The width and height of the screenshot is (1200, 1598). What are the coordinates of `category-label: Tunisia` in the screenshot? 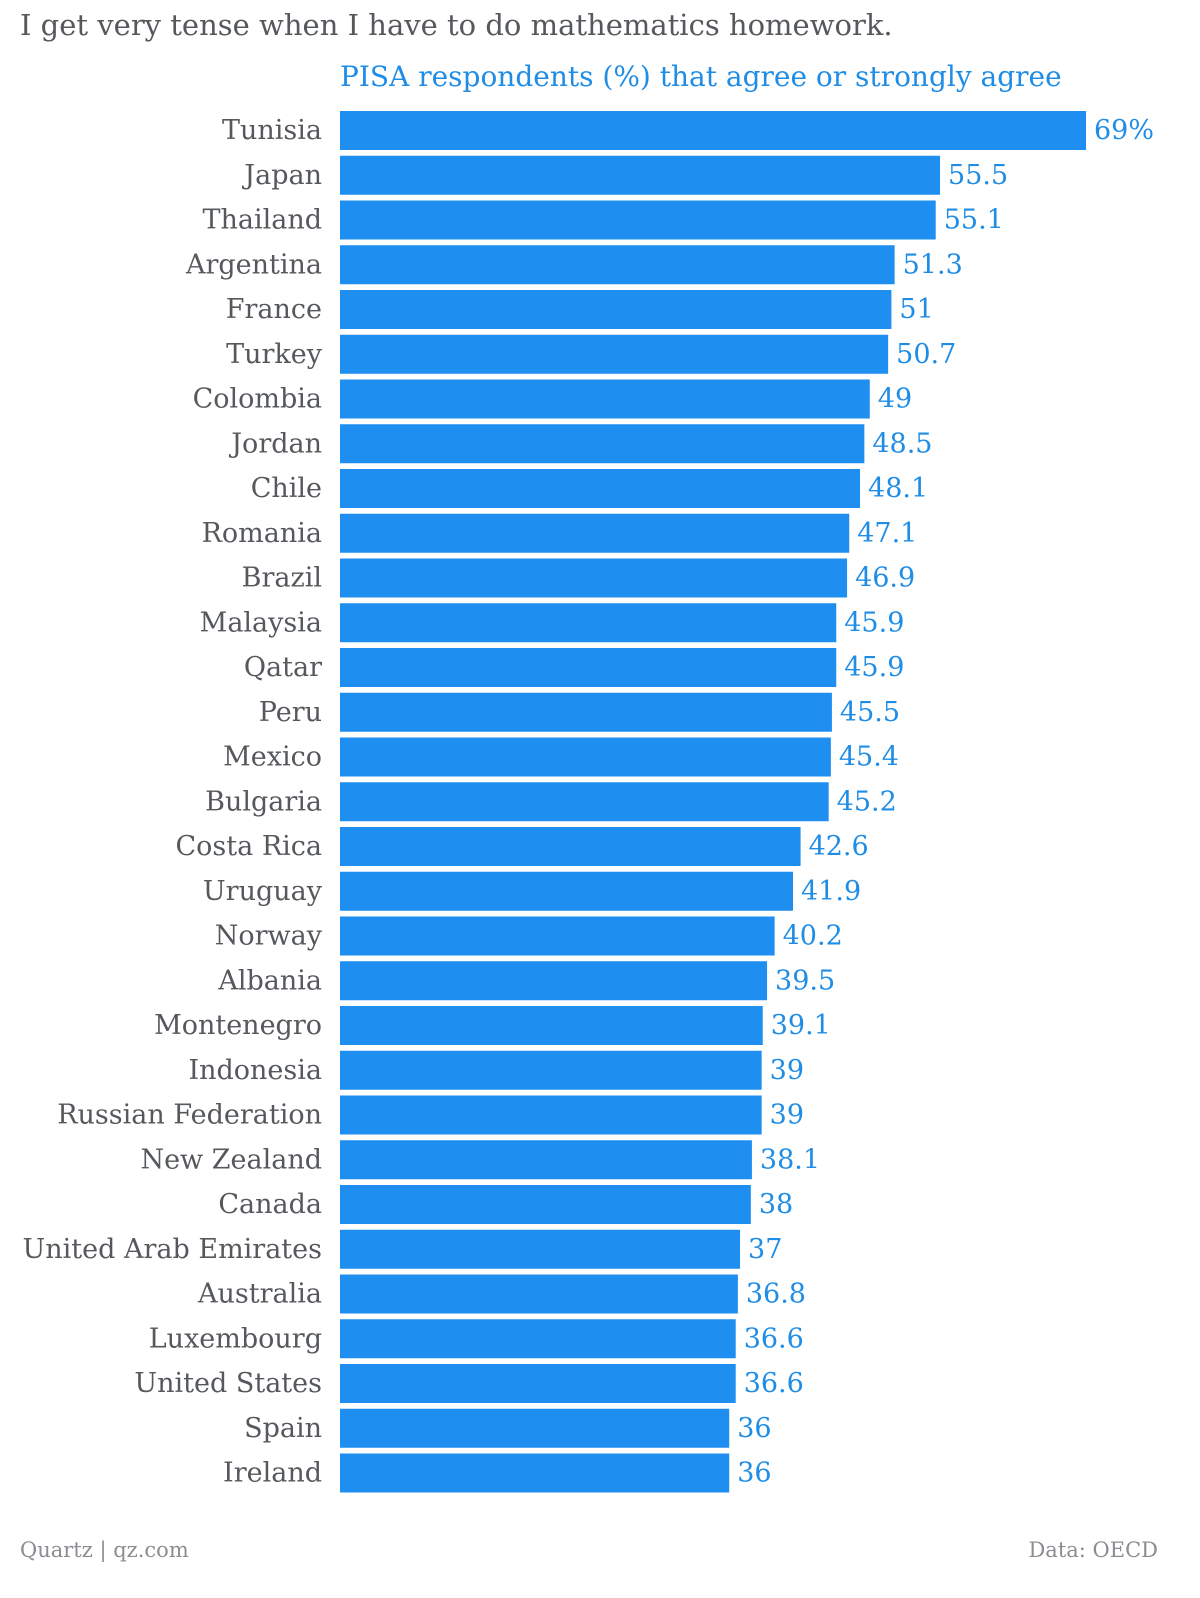 It's located at (272, 130).